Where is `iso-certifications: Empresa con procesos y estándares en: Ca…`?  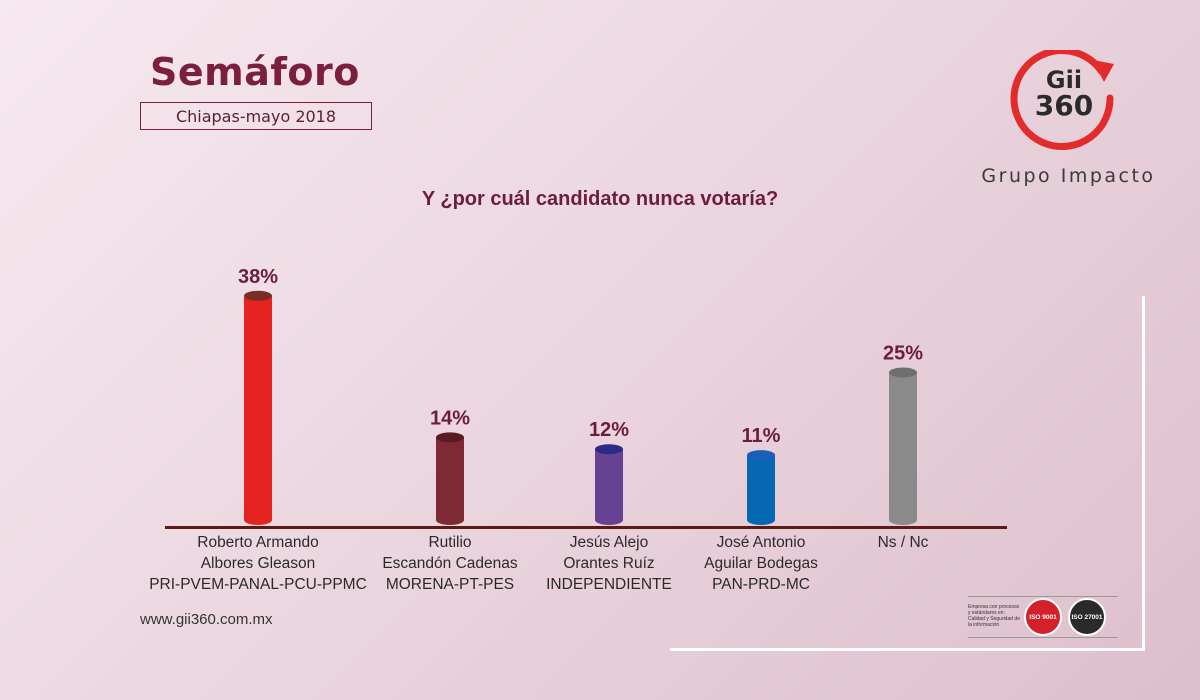 iso-certifications: Empresa con procesos y estándares en: Ca… is located at coordinates (1043, 617).